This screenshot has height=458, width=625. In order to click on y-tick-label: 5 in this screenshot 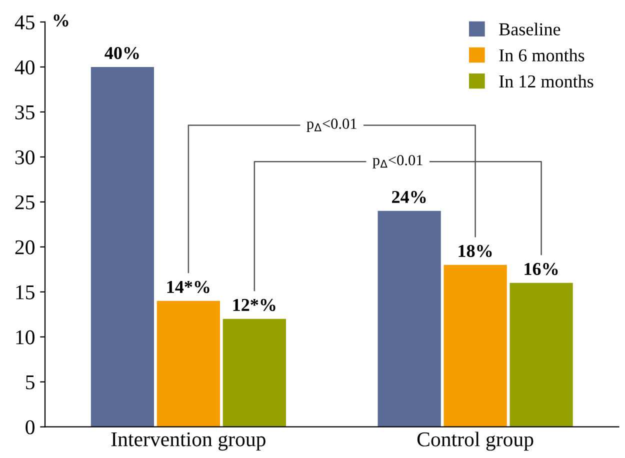, I will do `click(30, 382)`.